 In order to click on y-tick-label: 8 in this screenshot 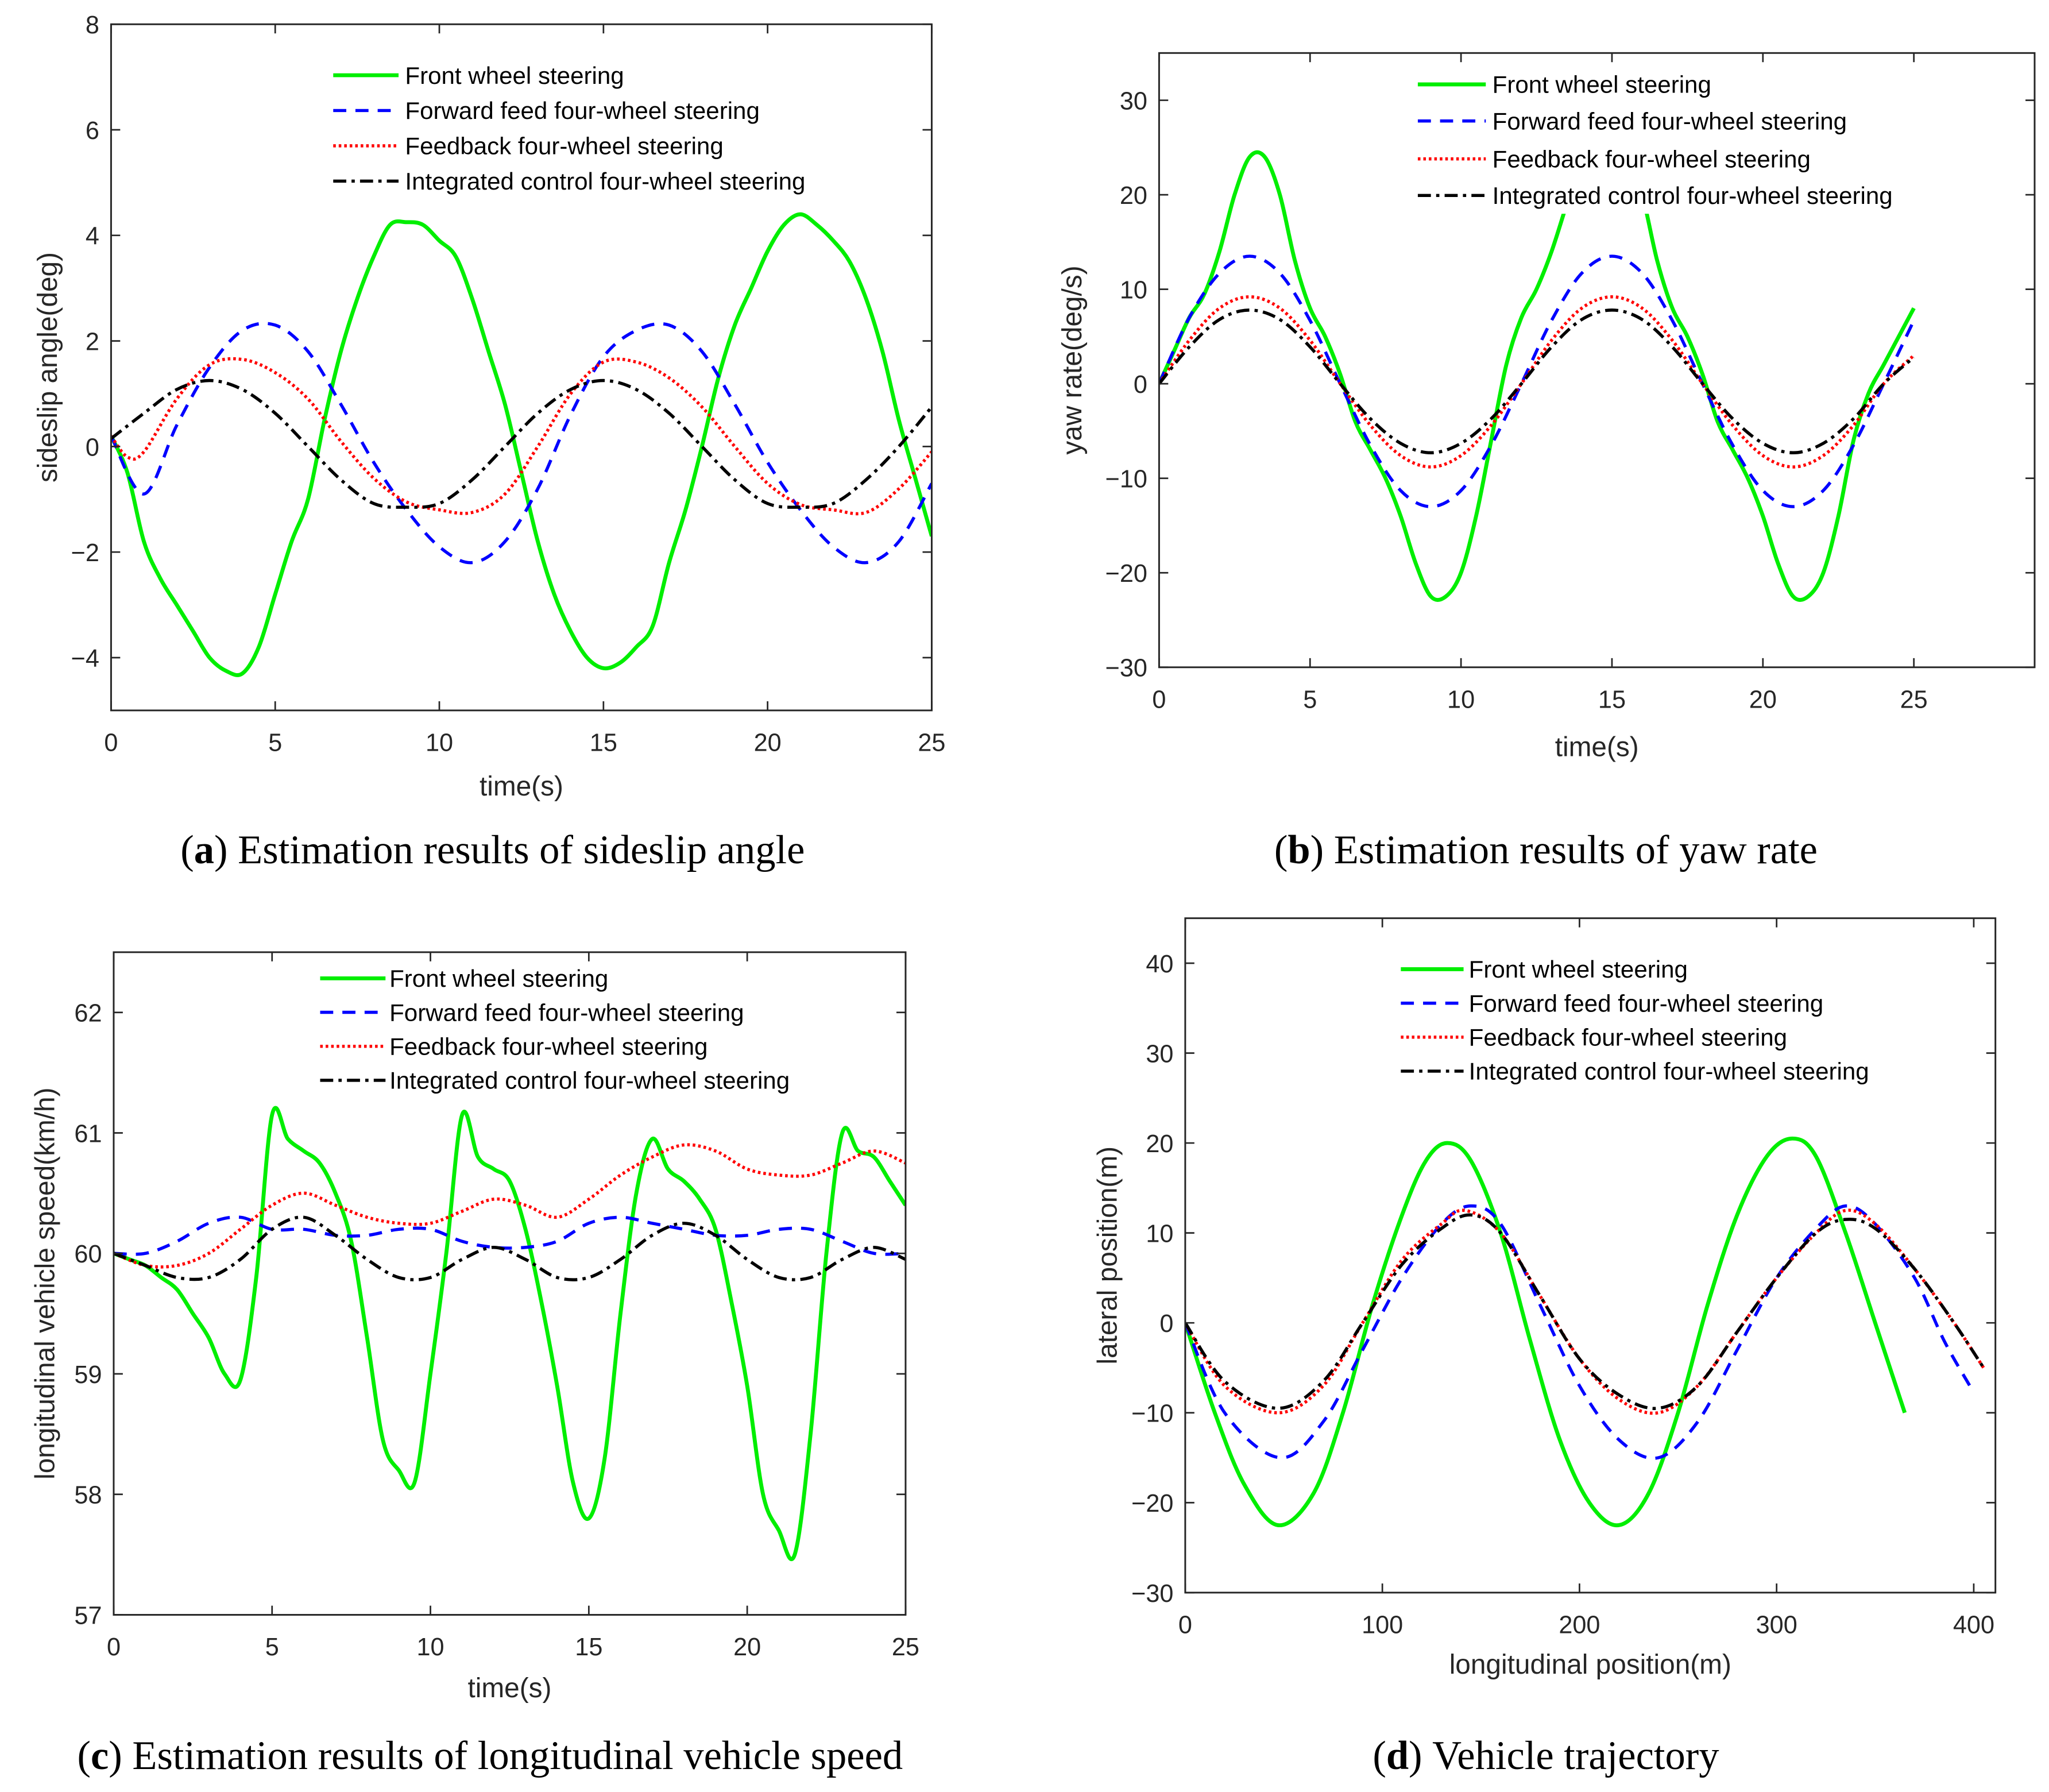, I will do `click(92, 25)`.